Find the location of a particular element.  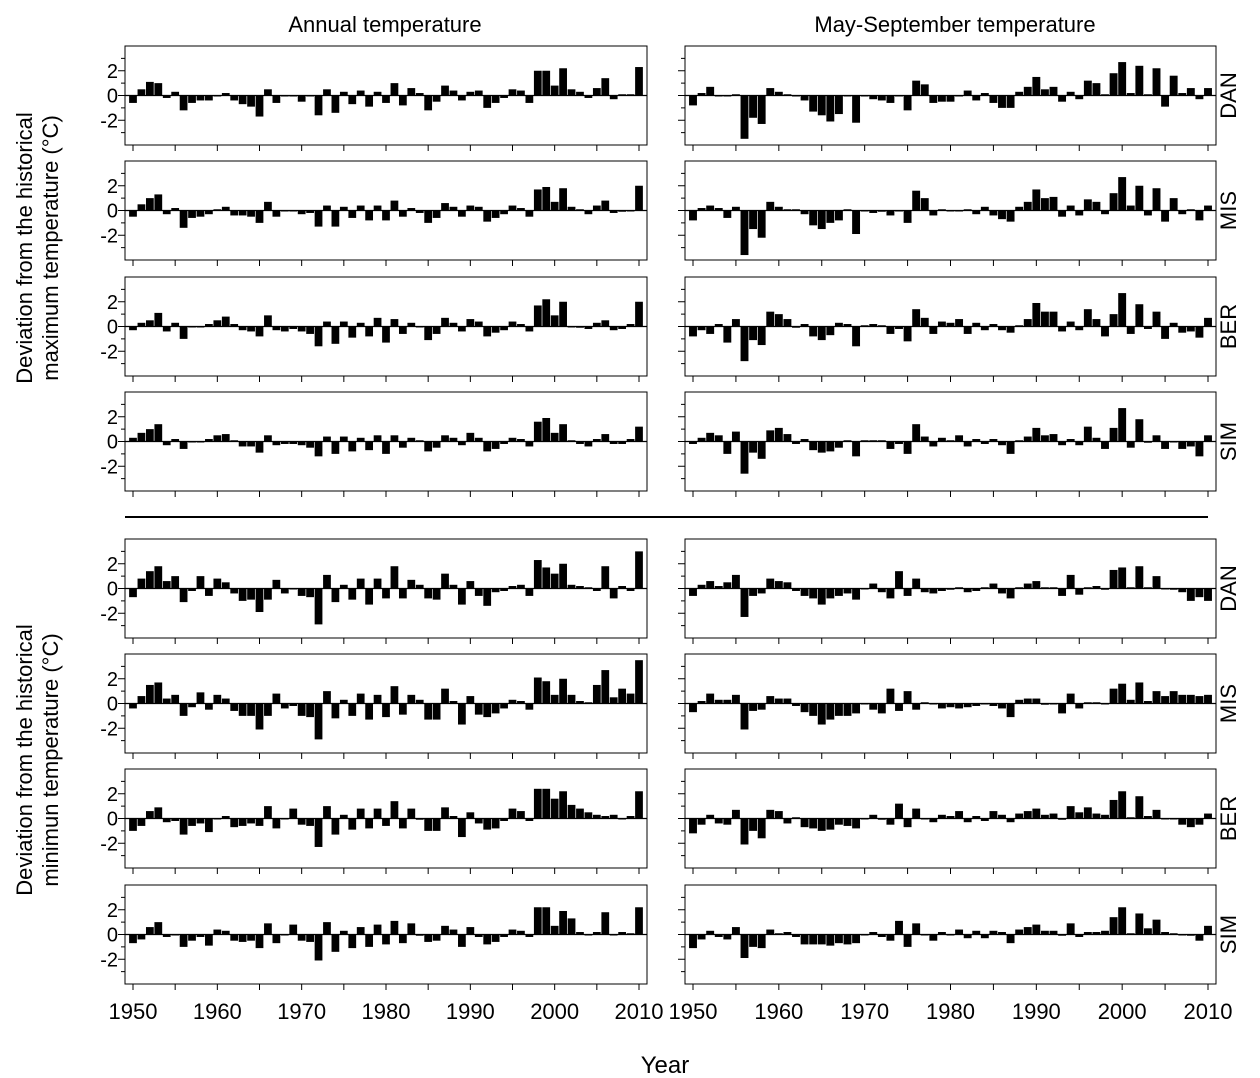

bar-1989 is located at coordinates (462, 329).